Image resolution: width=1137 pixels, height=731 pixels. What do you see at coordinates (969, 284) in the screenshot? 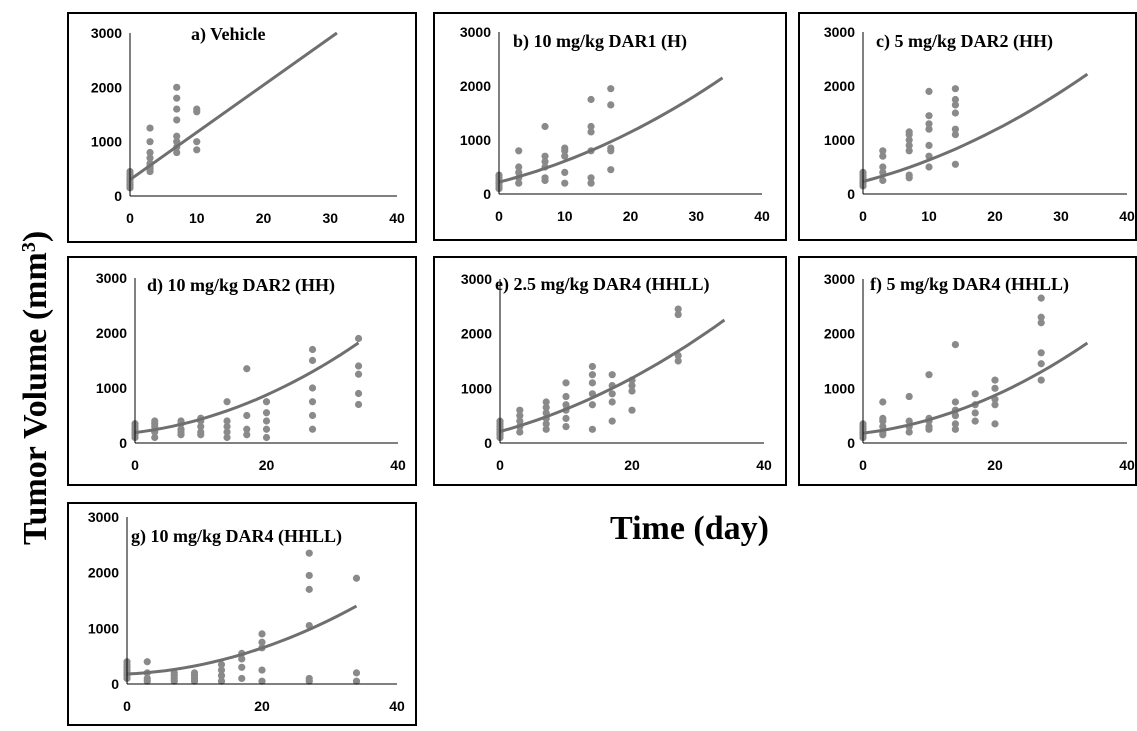
I see `panel-title: f) 5 mg/kg DAR4 (HHLL)` at bounding box center [969, 284].